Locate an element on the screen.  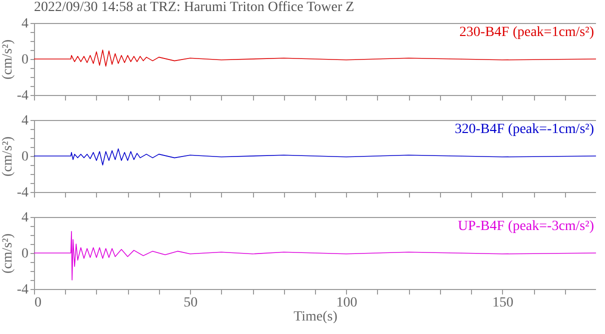
x-tick-label: 150 is located at coordinates (503, 303).